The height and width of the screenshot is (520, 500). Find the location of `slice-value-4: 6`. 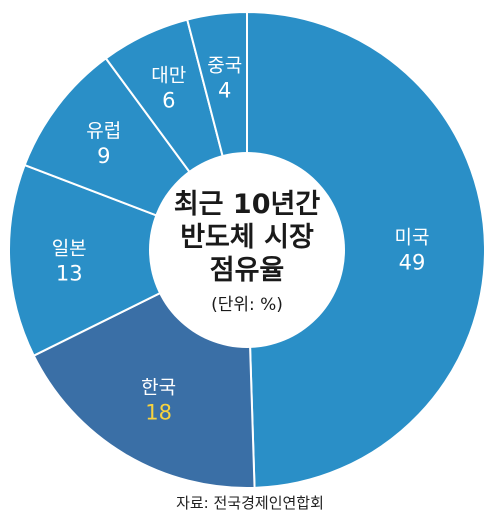

slice-value-4: 6 is located at coordinates (168, 101).